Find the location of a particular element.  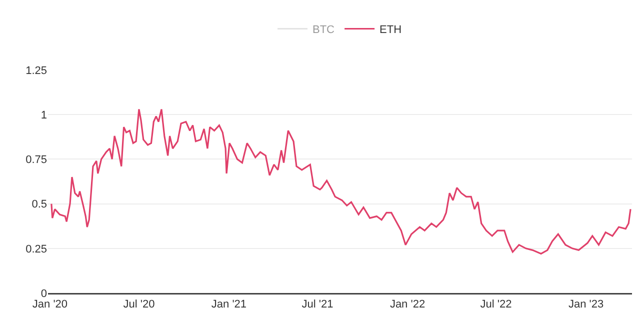

y-tick-label: 1.25 is located at coordinates (36, 70).